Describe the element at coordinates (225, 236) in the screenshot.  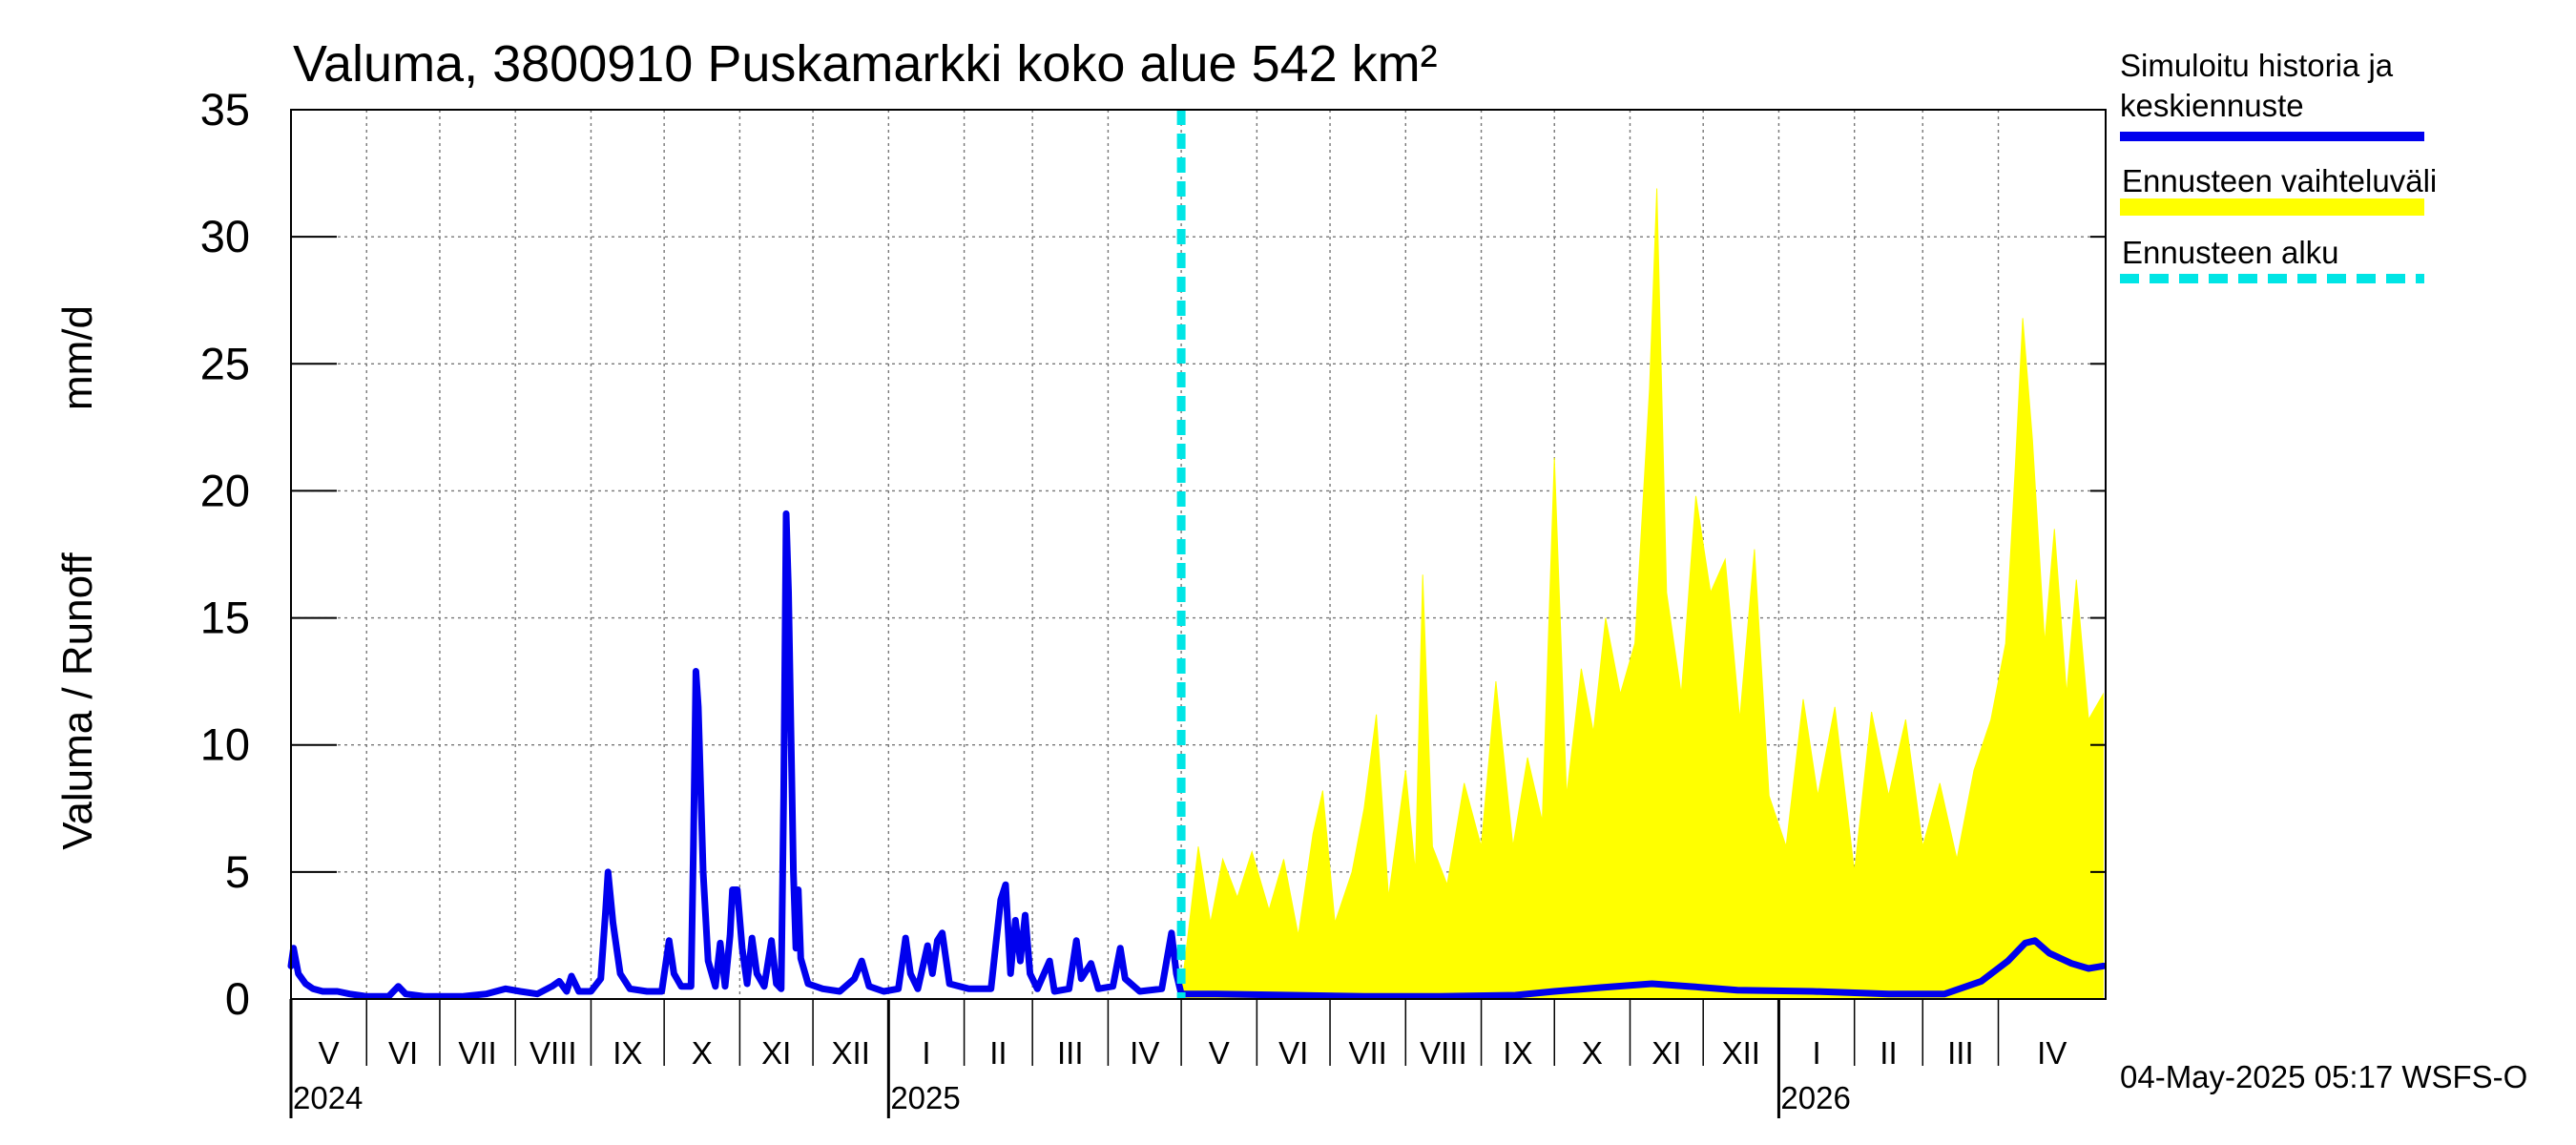
I see `y-tick-label: 30` at that location.